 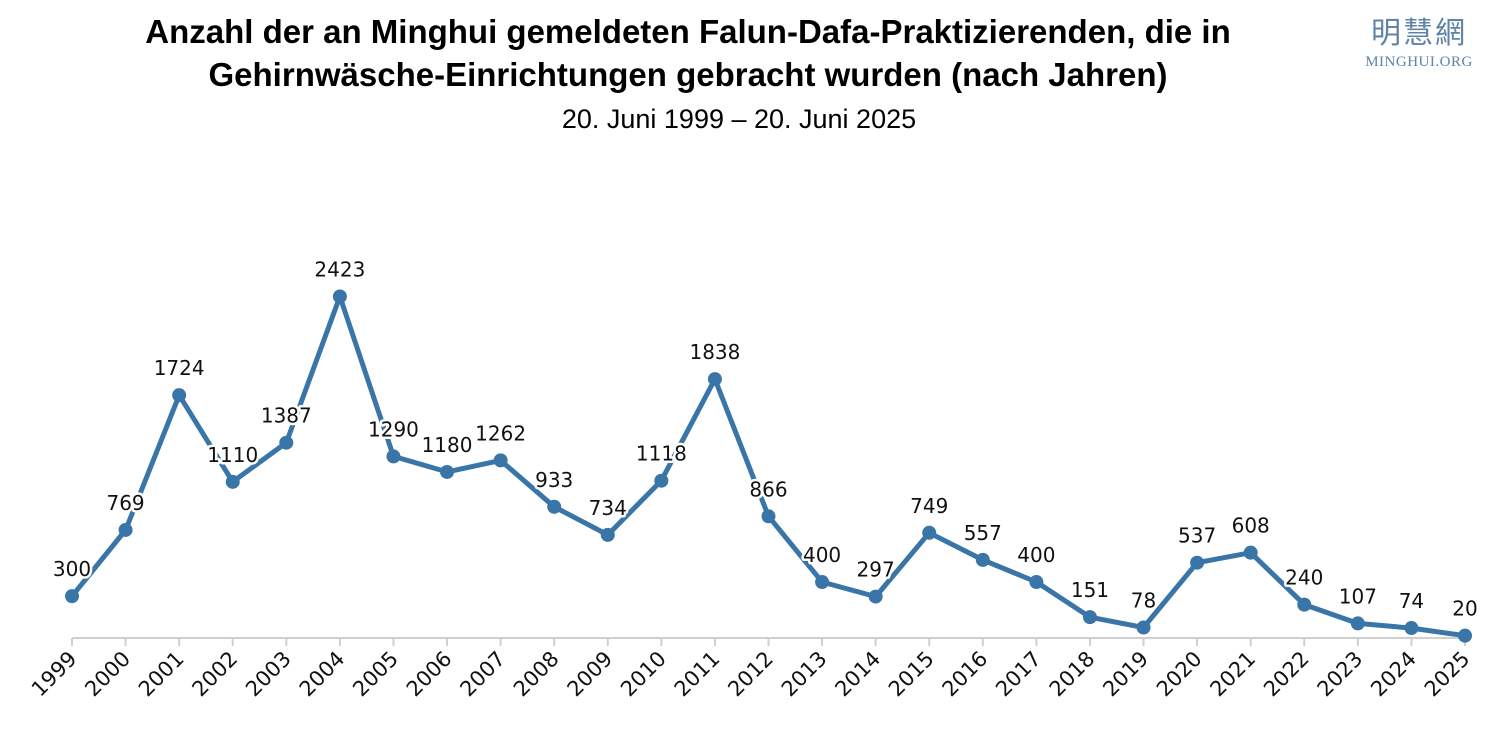 What do you see at coordinates (983, 533) in the screenshot?
I see `data-label: 557` at bounding box center [983, 533].